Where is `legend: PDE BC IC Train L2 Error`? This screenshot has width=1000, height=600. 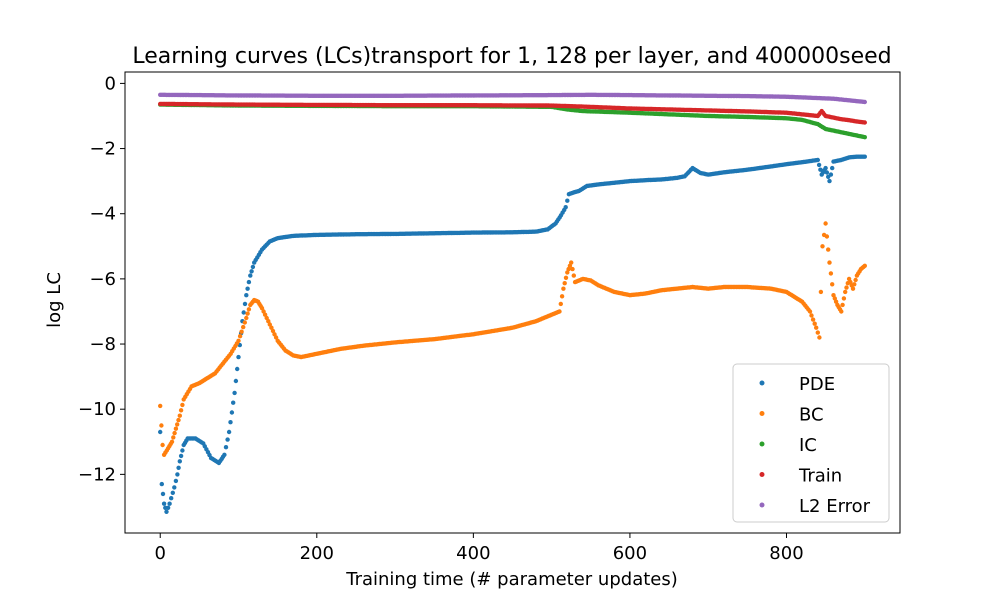 legend: PDE BC IC Train L2 Error is located at coordinates (811, 443).